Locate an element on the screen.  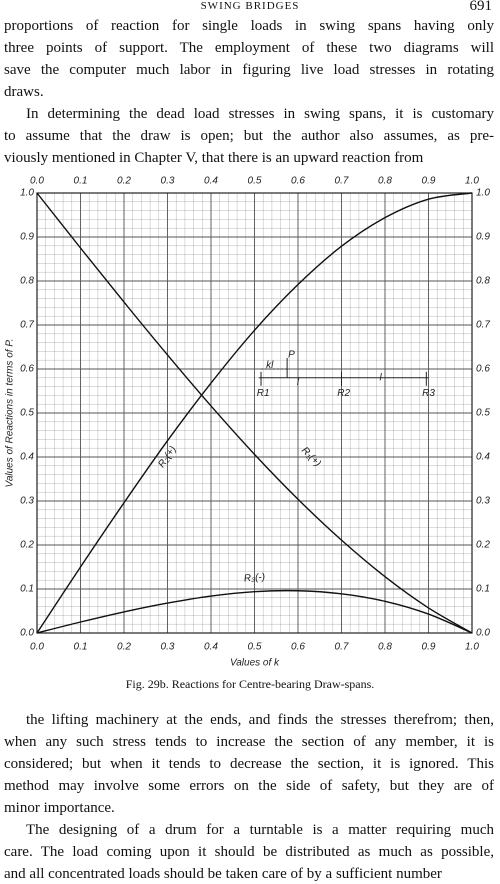
text-line: draws. is located at coordinates (24, 92).